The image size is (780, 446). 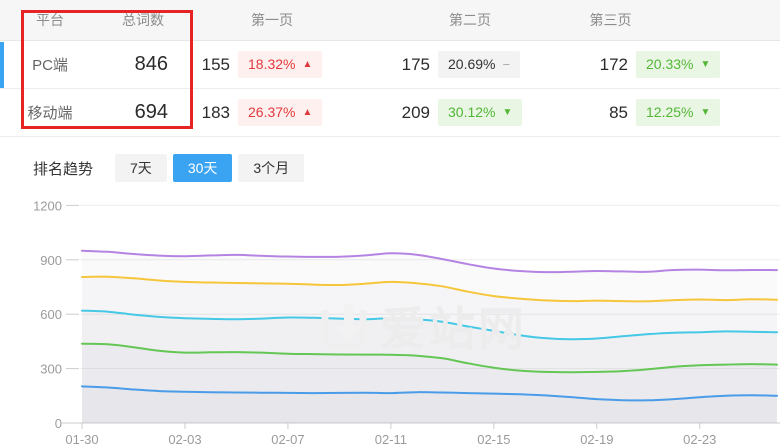 I want to click on total-words-value: 846, so click(x=151, y=64).